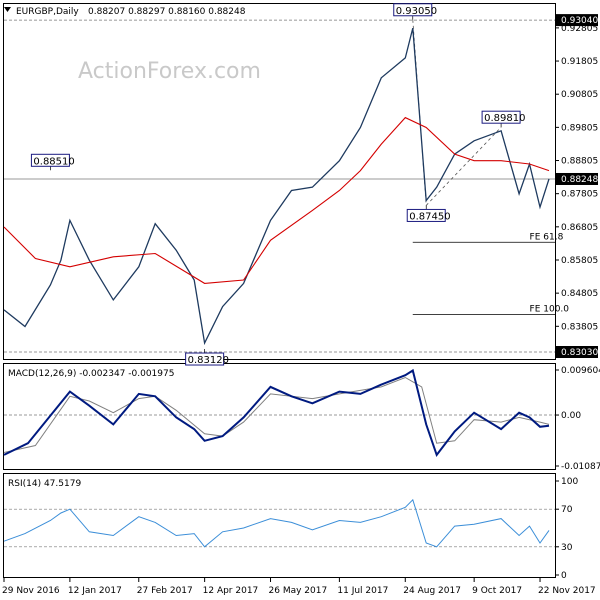  What do you see at coordinates (504, 118) in the screenshot?
I see `annotation-label: 0.89810` at bounding box center [504, 118].